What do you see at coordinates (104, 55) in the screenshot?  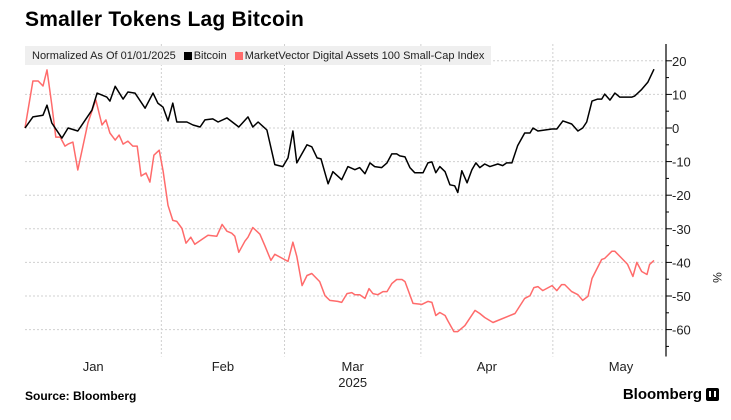 I see `legend-subtitle: Normalized As Of 01/01/2025` at bounding box center [104, 55].